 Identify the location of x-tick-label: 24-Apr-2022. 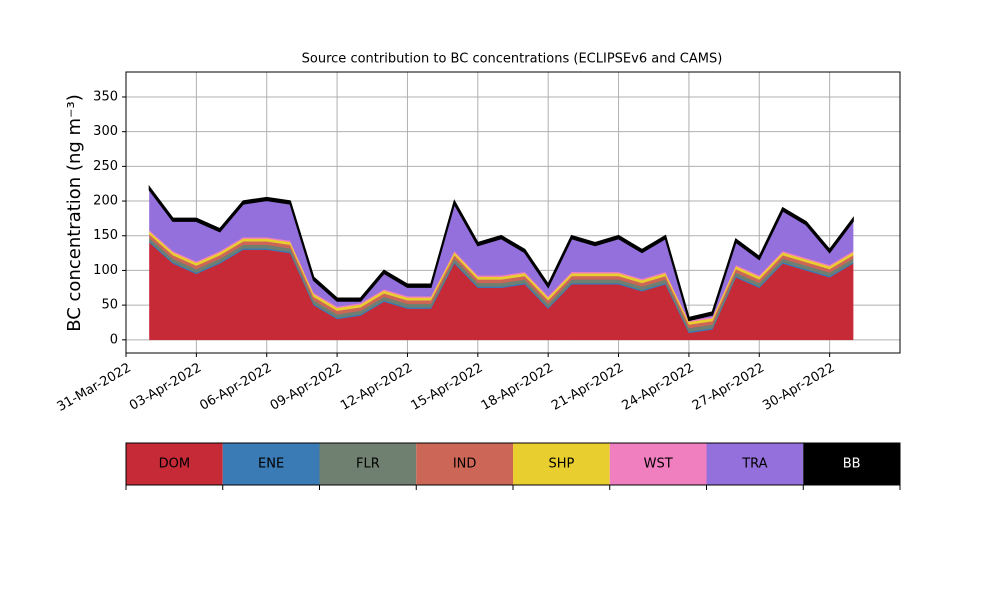
(658, 387).